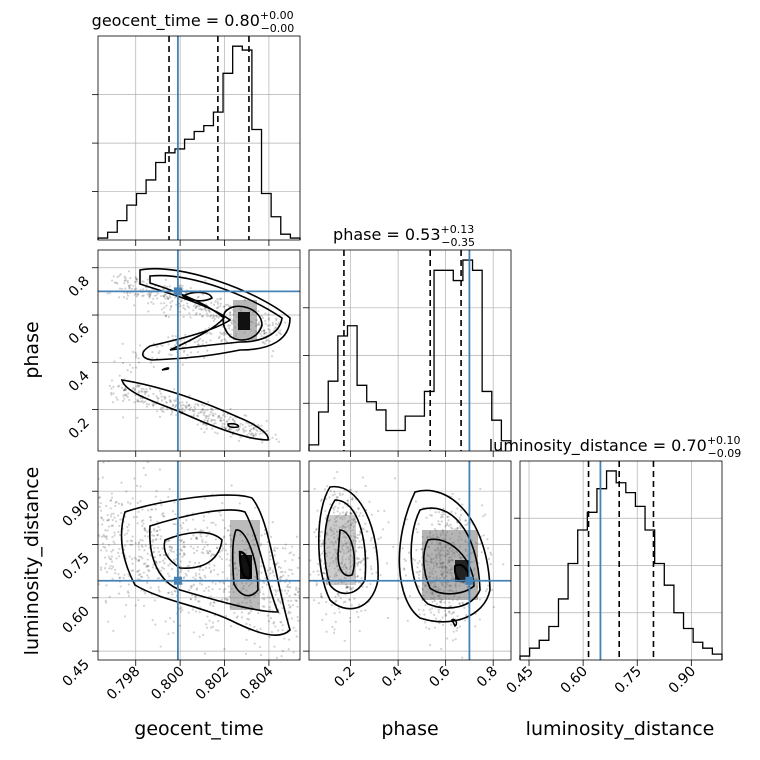 Image resolution: width=760 pixels, height=760 pixels. Describe the element at coordinates (410, 355) in the screenshot. I see `histogram-step-phase` at that location.